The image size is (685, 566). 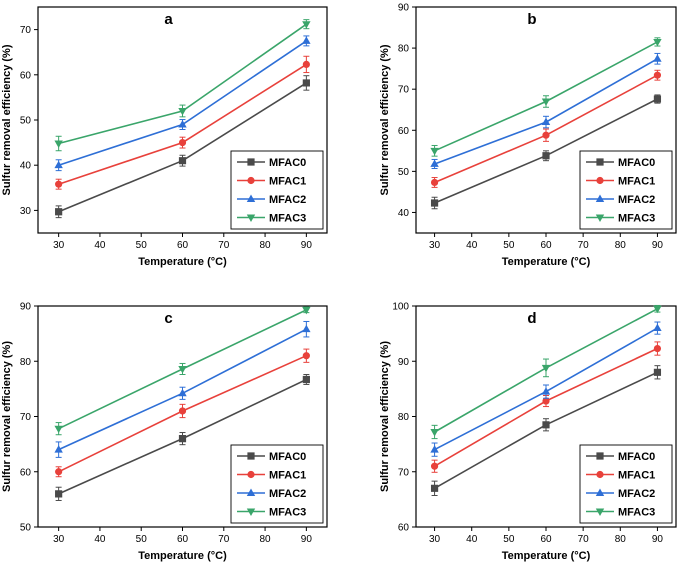 What do you see at coordinates (509, 245) in the screenshot?
I see `x-tick-label: 50` at bounding box center [509, 245].